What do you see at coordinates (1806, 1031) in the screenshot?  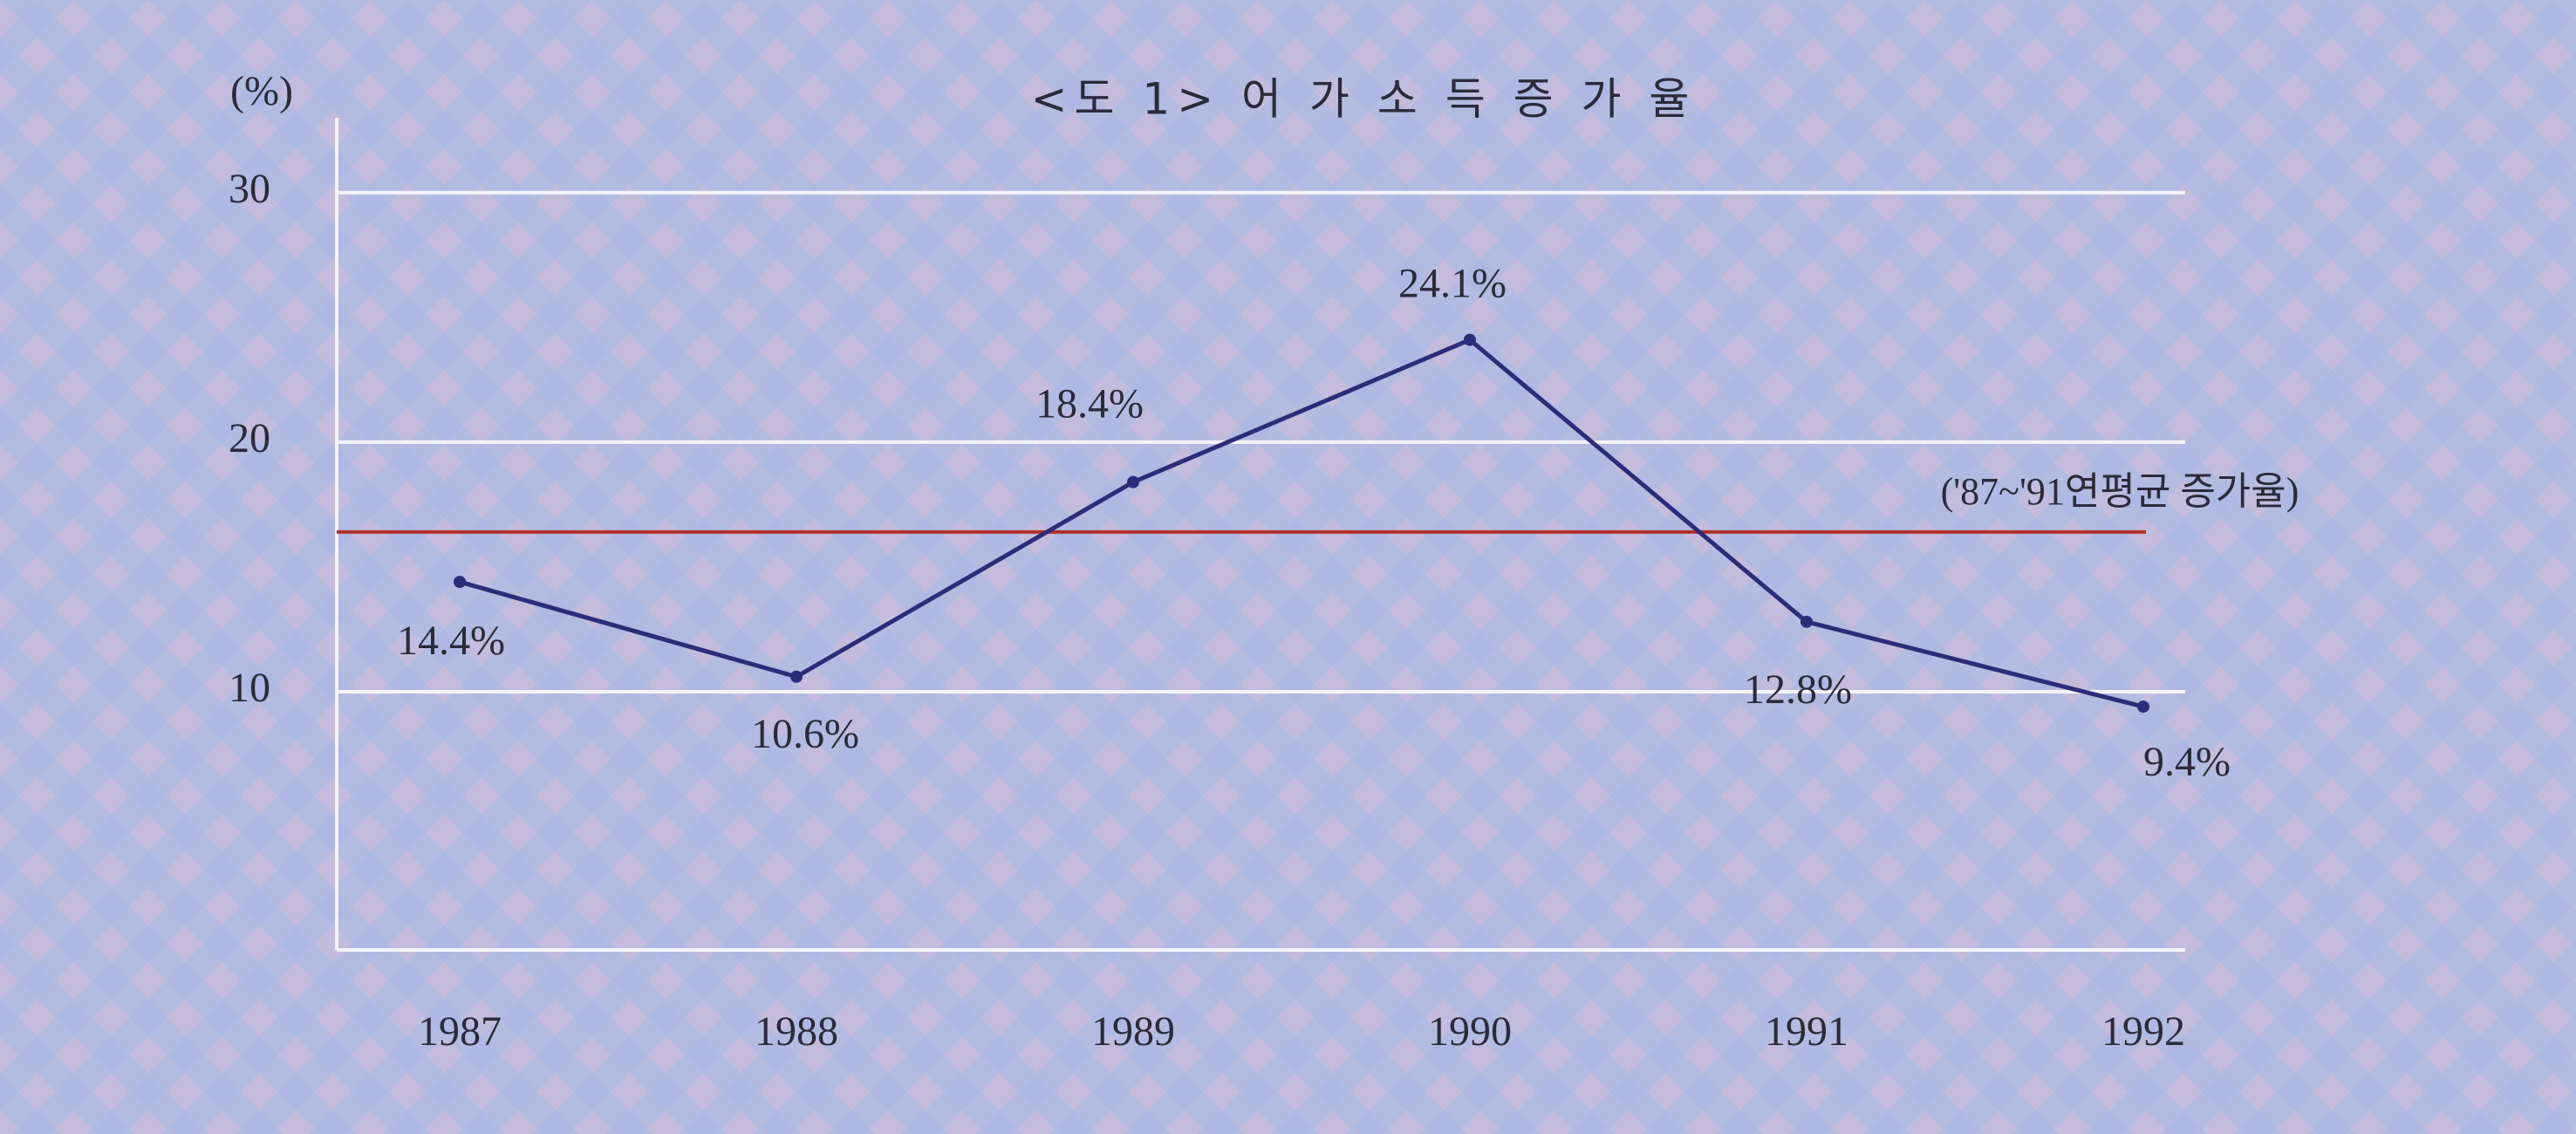 I see `x-tick-label: 1991` at bounding box center [1806, 1031].